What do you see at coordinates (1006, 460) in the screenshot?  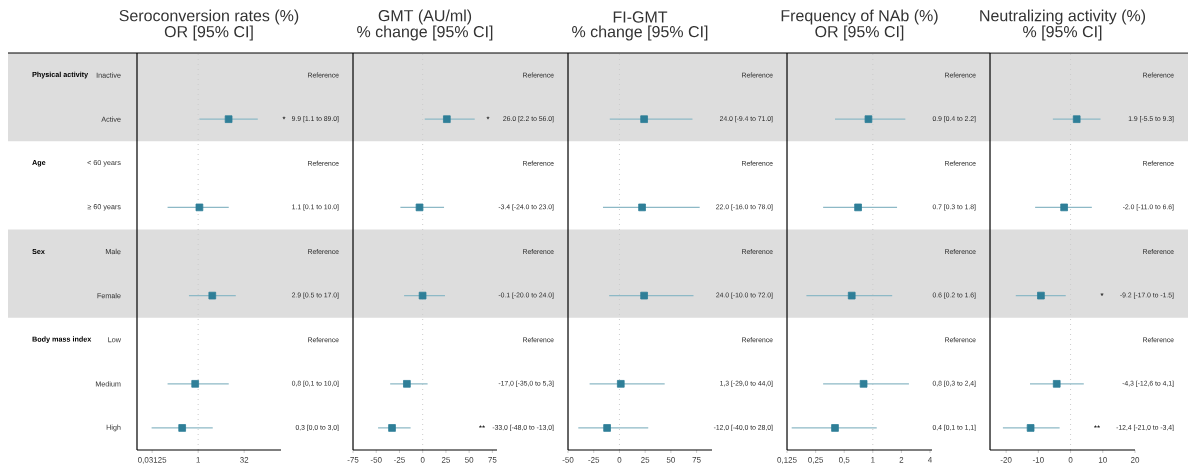 I see `x-tick-label: -20` at bounding box center [1006, 460].